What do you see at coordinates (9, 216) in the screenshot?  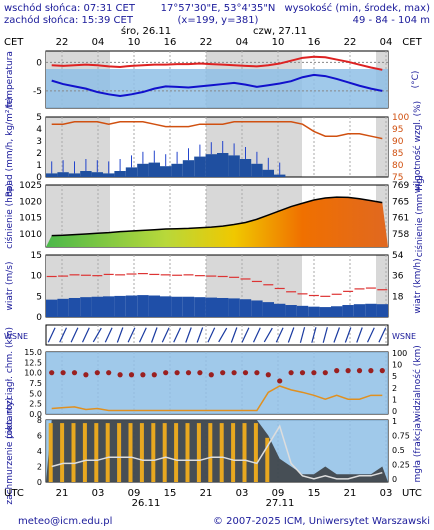 I see `pressure-ylabel-left: ciśnienie (hPa)` at bounding box center [9, 216].